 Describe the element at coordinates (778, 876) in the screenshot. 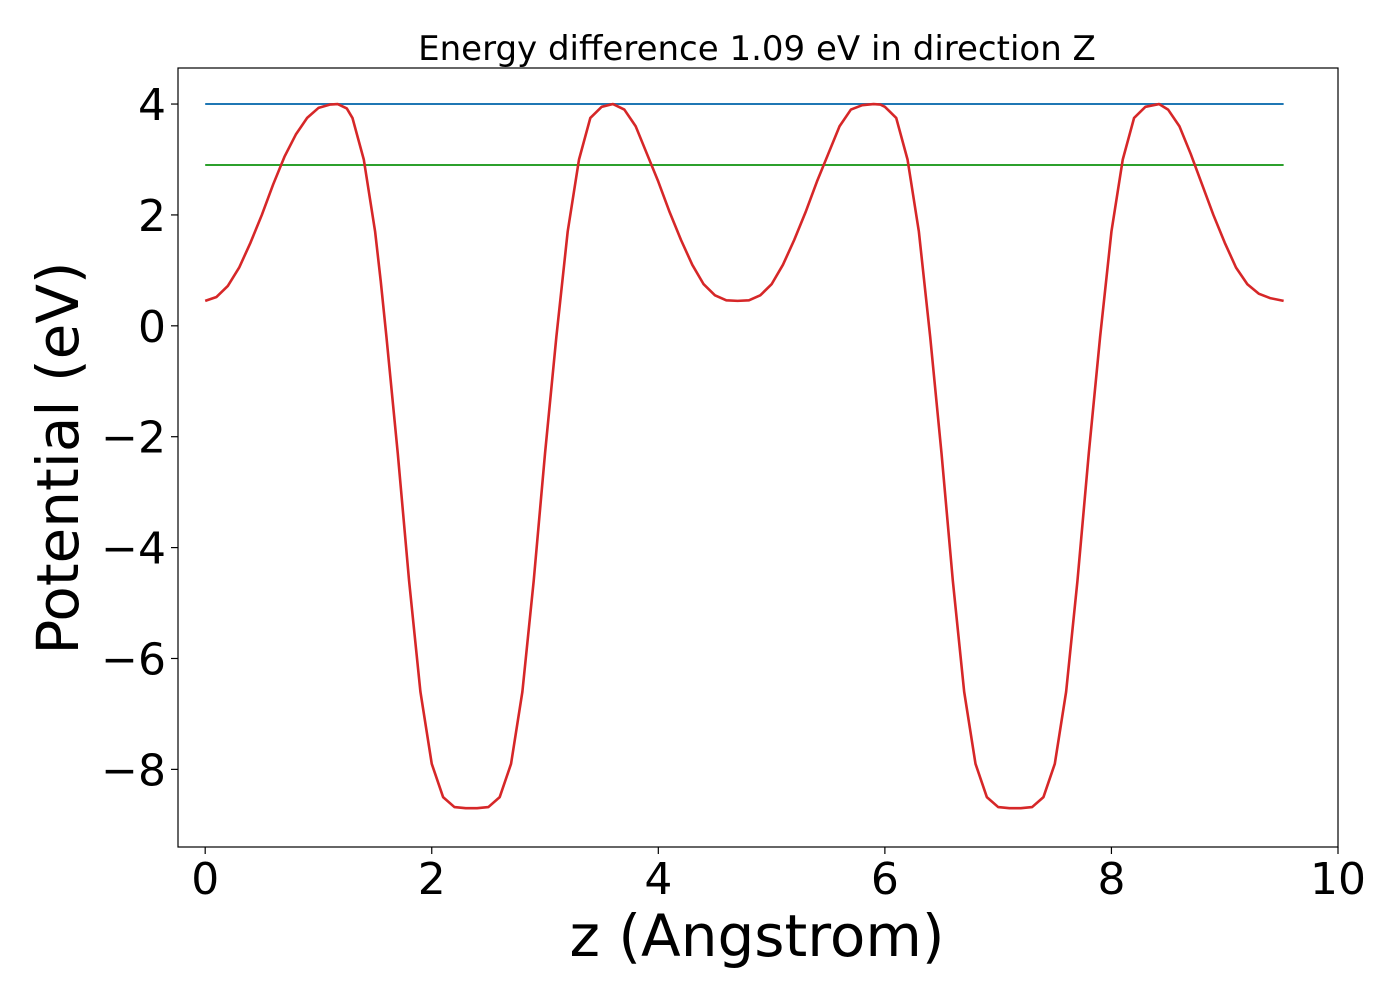

I see `x-axis-ticks: 0 2 4 6 8 10` at that location.